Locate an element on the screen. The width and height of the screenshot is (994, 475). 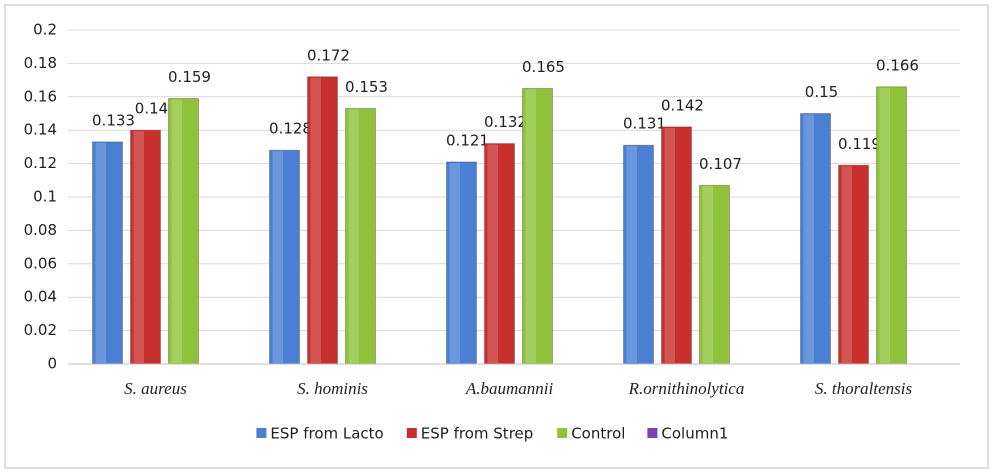
y-tick-label: 0.14 is located at coordinates (40, 130).